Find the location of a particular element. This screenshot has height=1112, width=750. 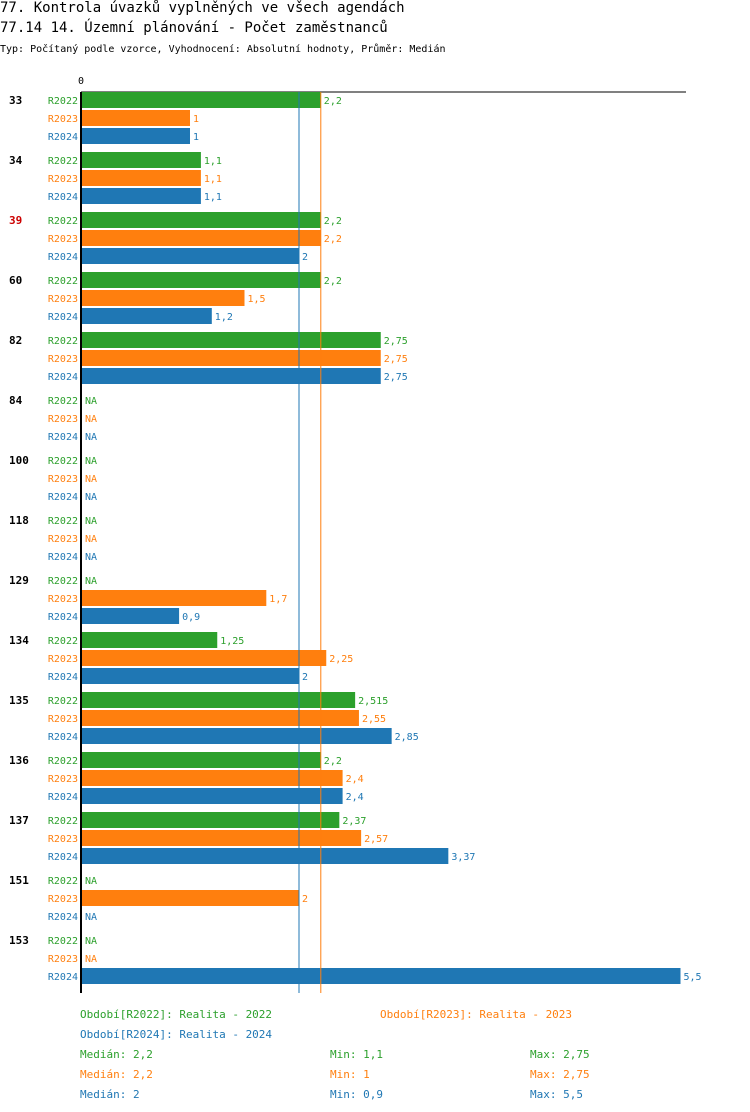

legend-r2024: Období[R2024]: Realita - 2024 is located at coordinates (176, 1034).